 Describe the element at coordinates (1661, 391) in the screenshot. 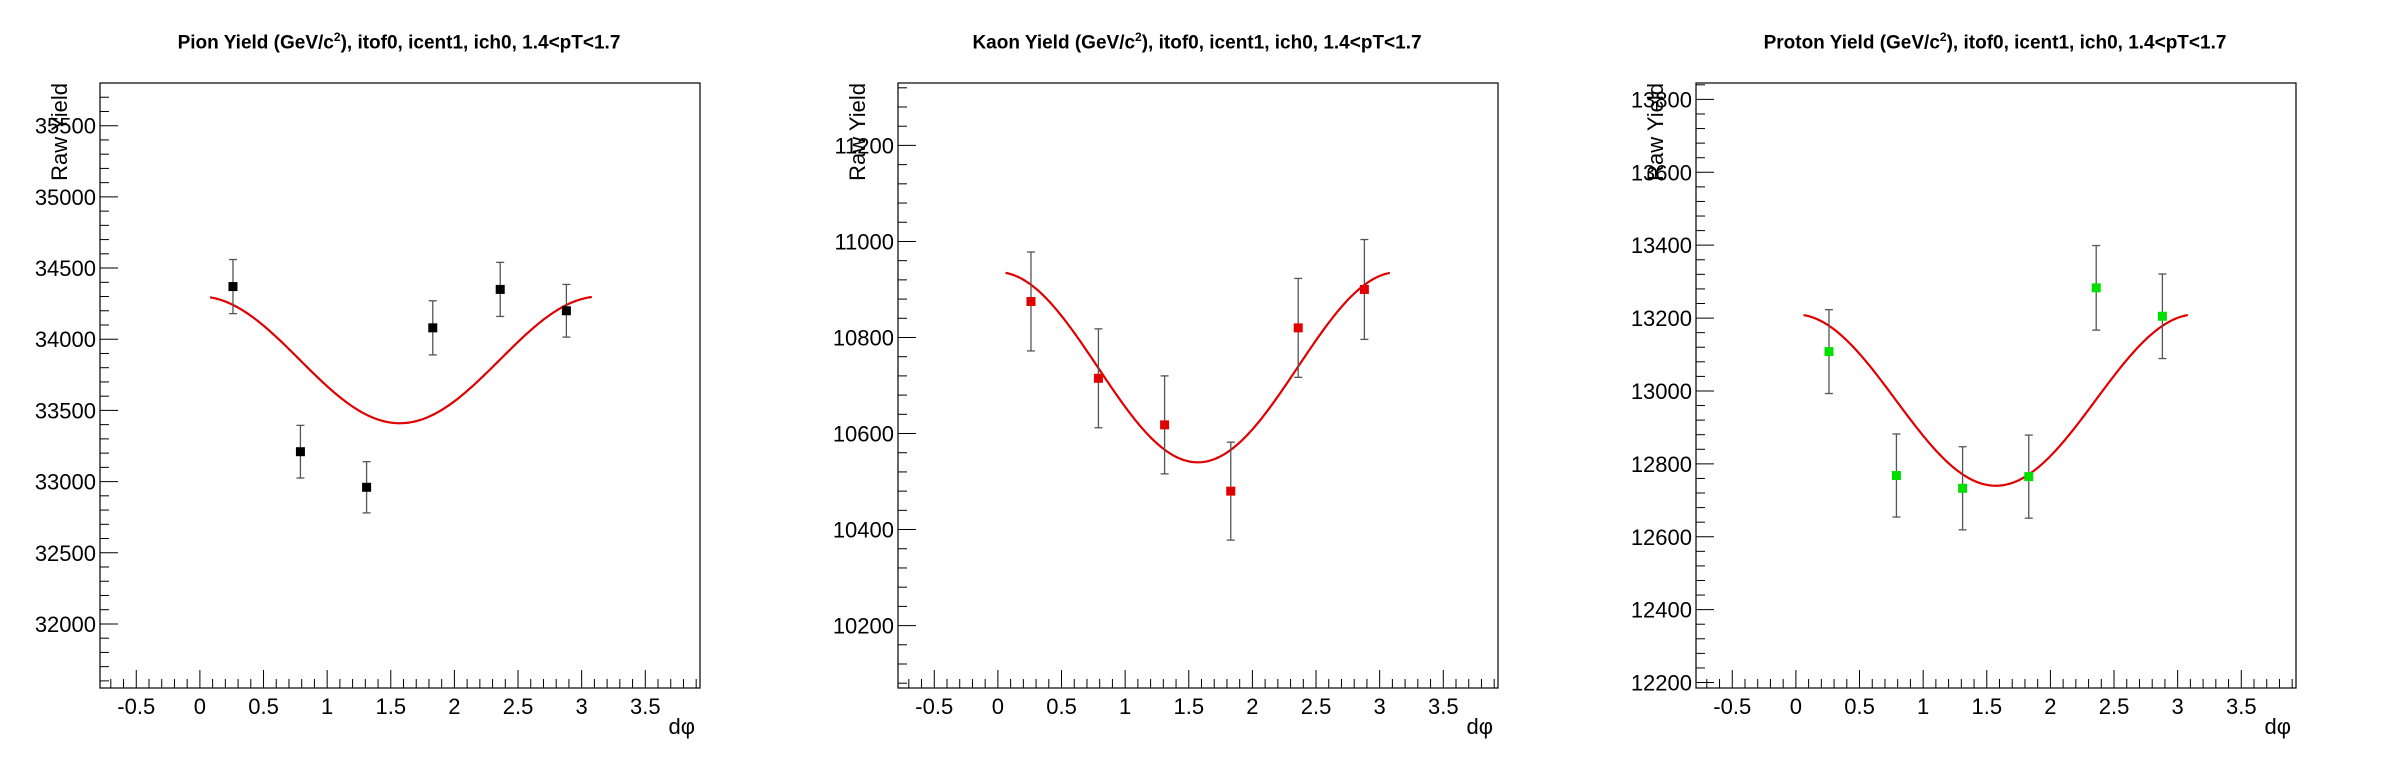

I see `y-tick-label: 13000` at that location.